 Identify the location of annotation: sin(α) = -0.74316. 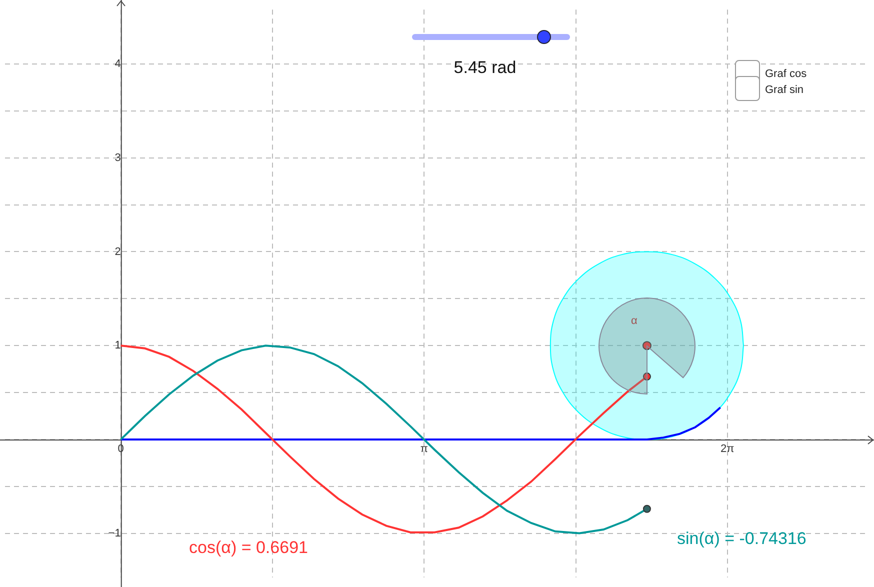
(741, 539).